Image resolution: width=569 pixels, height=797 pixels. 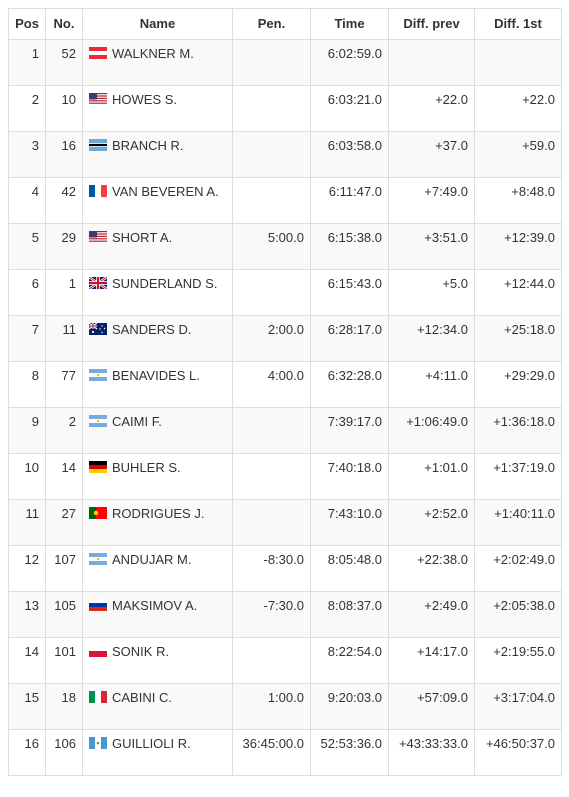 What do you see at coordinates (431, 338) in the screenshot?
I see `diff-prev-cell: +12:34.0` at bounding box center [431, 338].